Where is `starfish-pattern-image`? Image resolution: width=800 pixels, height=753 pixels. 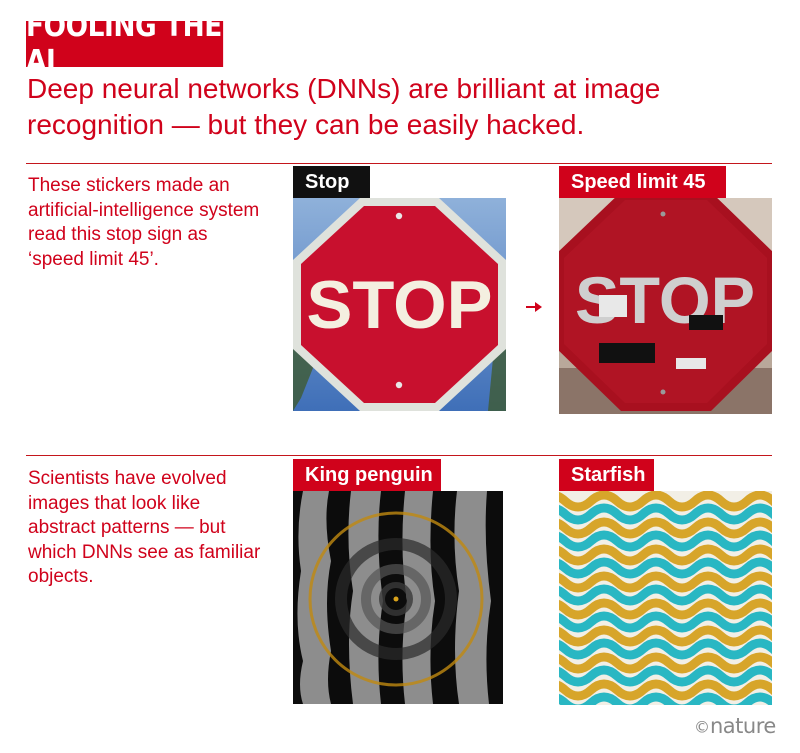
starfish-pattern-image is located at coordinates (665, 598).